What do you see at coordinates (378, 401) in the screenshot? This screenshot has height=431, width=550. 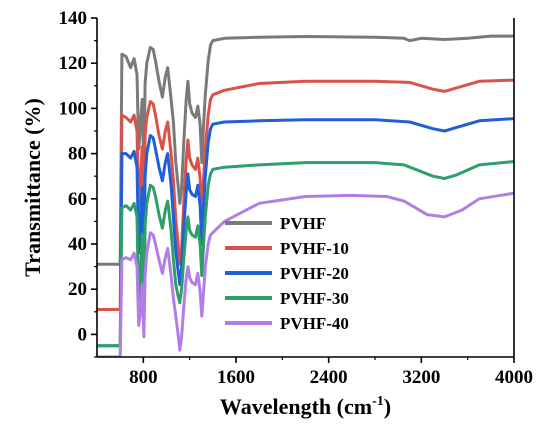 I see `x-axis-title-superscript: -1` at bounding box center [378, 401].